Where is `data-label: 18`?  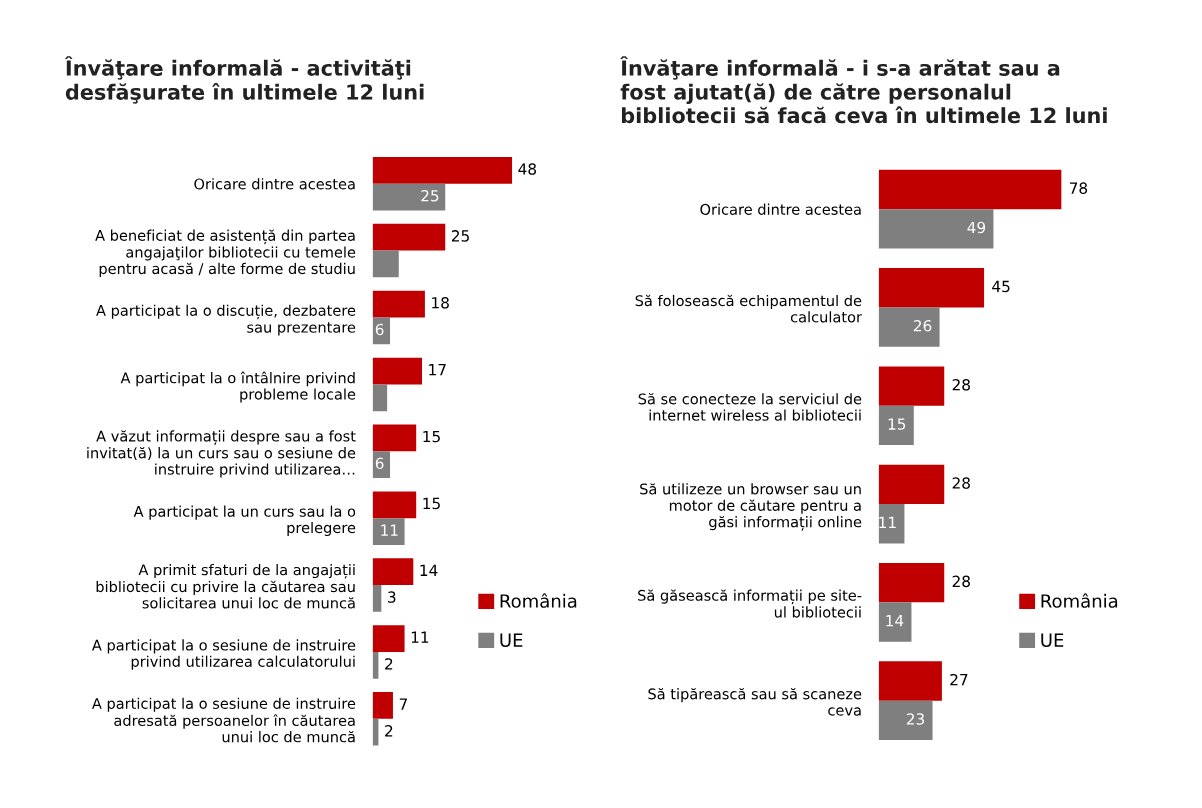
data-label: 18 is located at coordinates (440, 303).